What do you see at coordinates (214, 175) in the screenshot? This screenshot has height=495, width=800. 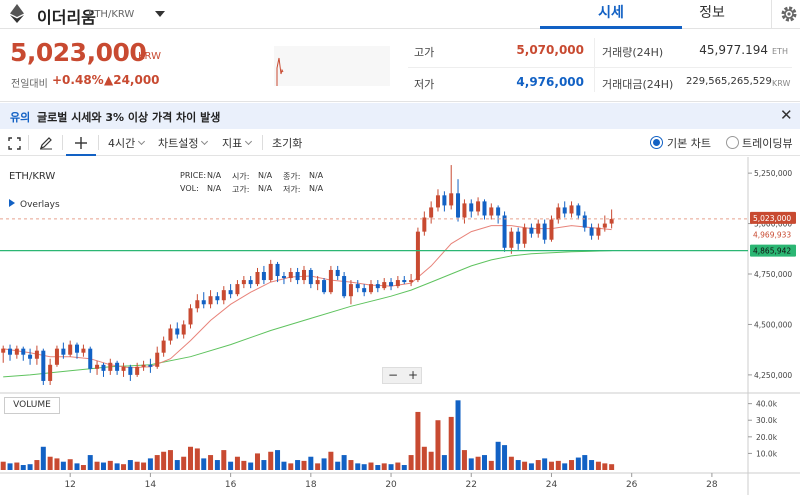 I see `info-price: N/A` at bounding box center [214, 175].